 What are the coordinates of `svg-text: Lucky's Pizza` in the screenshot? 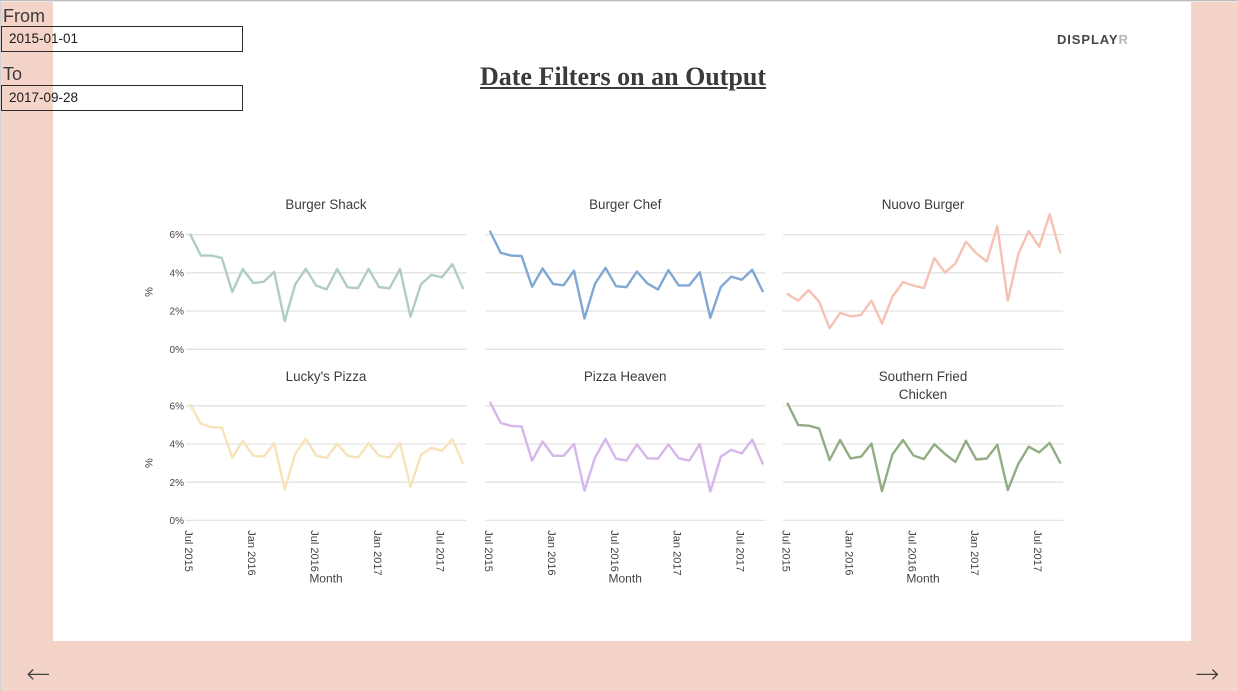 It's located at (326, 376).